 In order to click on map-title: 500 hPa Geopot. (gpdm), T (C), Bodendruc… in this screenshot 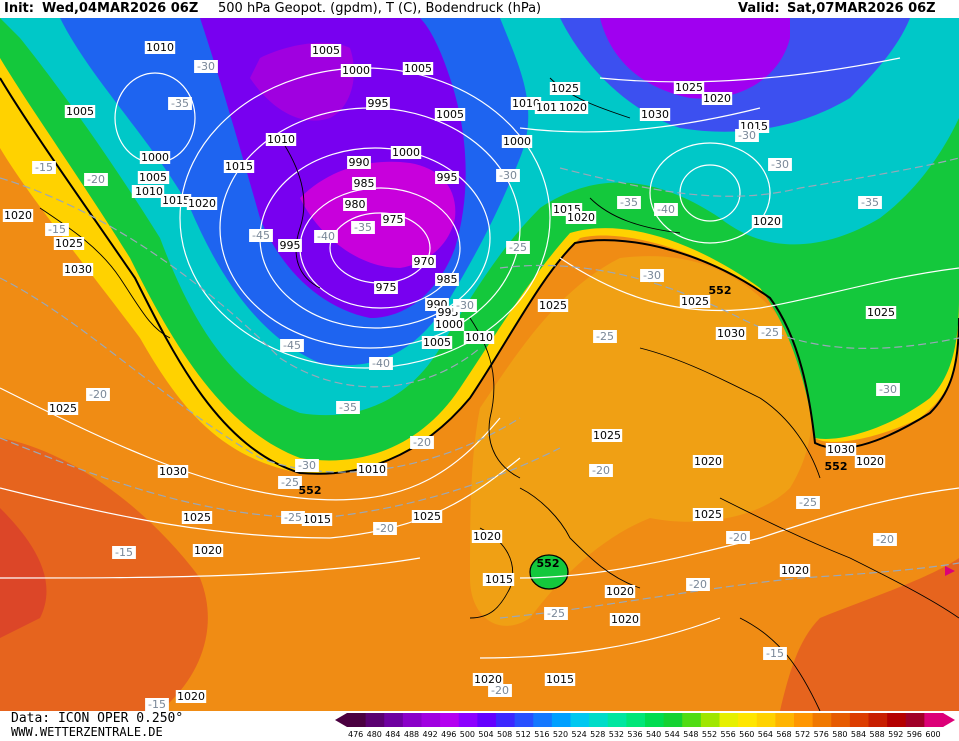, I will do `click(380, 8)`.